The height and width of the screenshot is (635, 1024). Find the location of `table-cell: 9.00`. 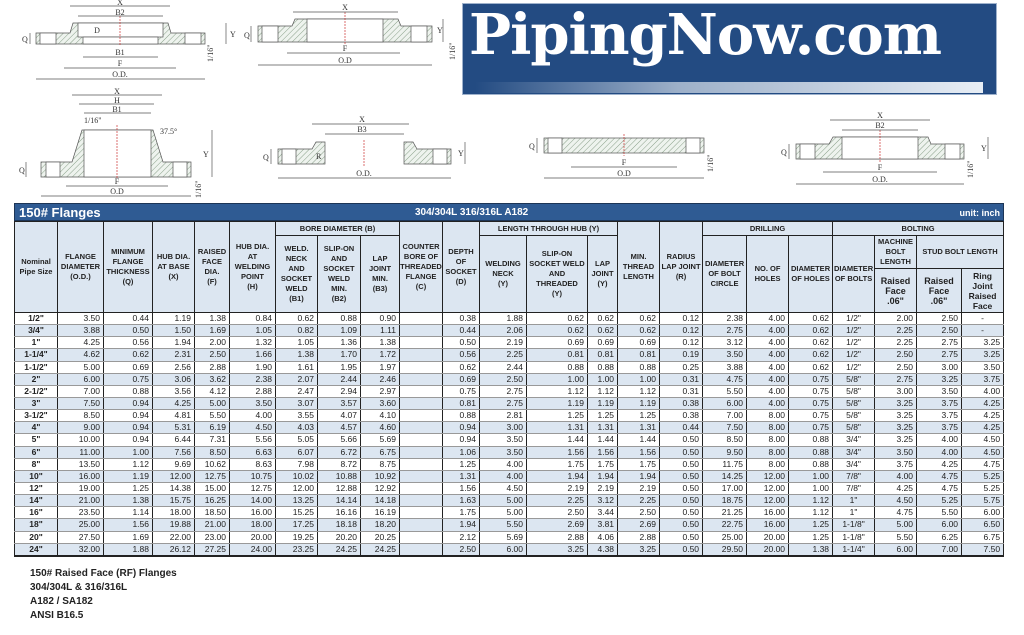

table-cell: 9.00 is located at coordinates (80, 428).